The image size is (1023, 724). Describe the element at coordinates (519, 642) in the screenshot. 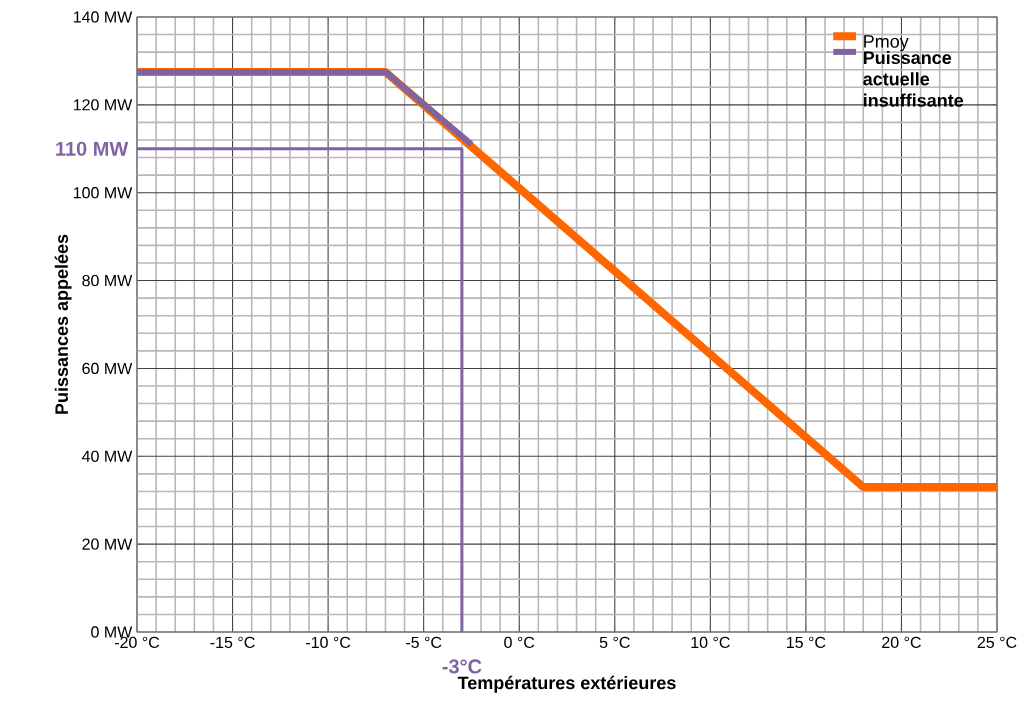

I see `x-tick-label: 0 °C` at that location.